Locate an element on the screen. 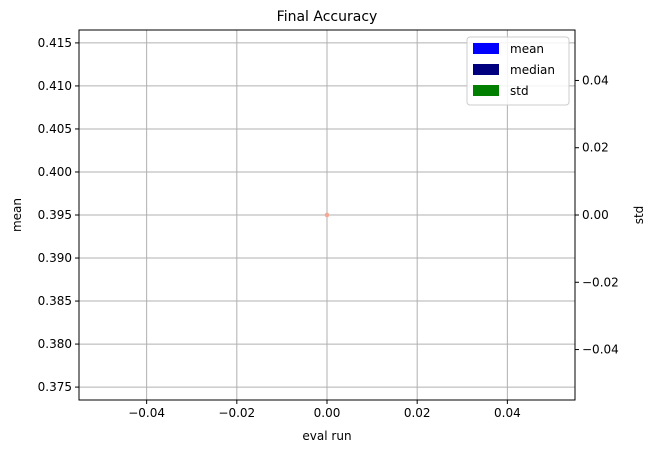 This screenshot has height=453, width=657. y-axis-right: −0.04 −0.02 0.00 0.02 0.04 is located at coordinates (597, 215).